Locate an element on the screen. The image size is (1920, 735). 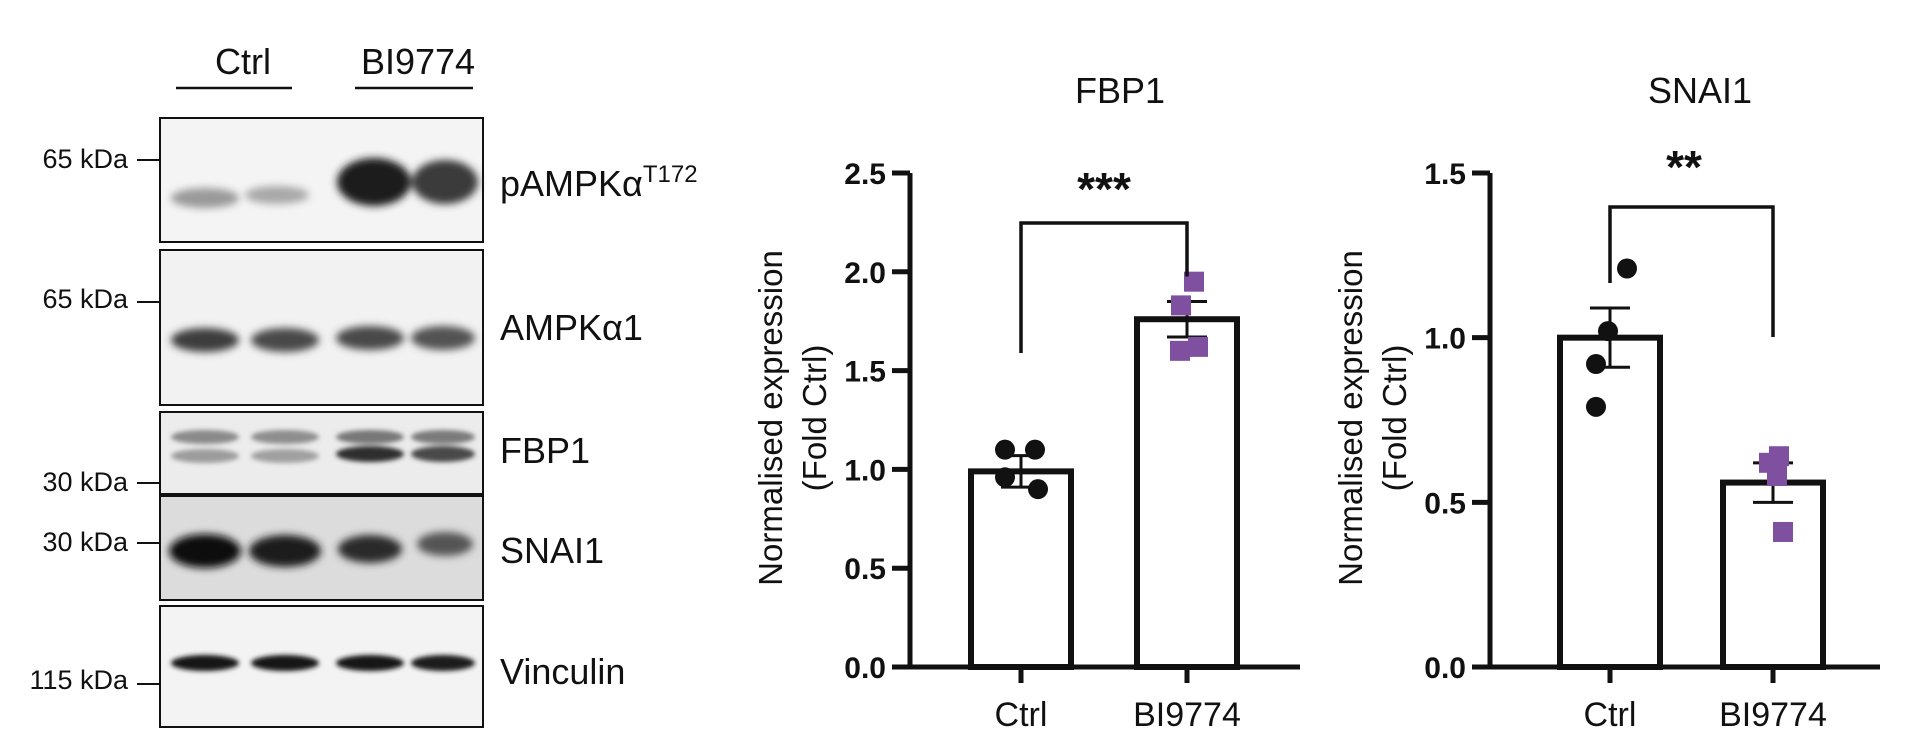
band-snai1-lane2 is located at coordinates (285, 551).